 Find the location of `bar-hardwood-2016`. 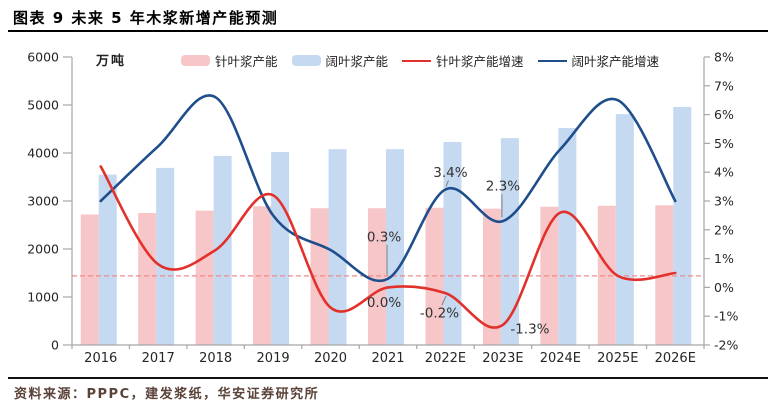

bar-hardwood-2016 is located at coordinates (107, 259).